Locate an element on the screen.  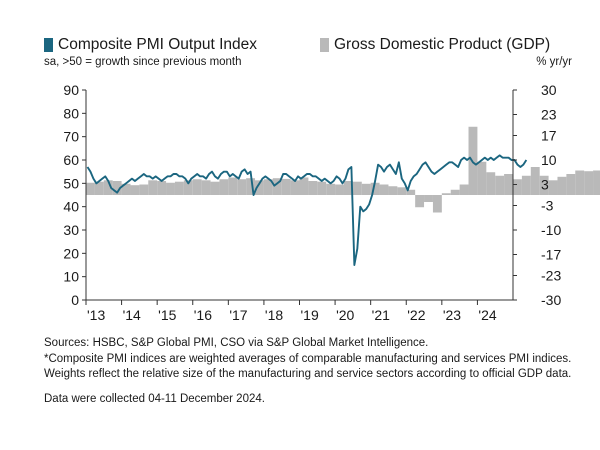
left-tick-label: 50 is located at coordinates (71, 183).